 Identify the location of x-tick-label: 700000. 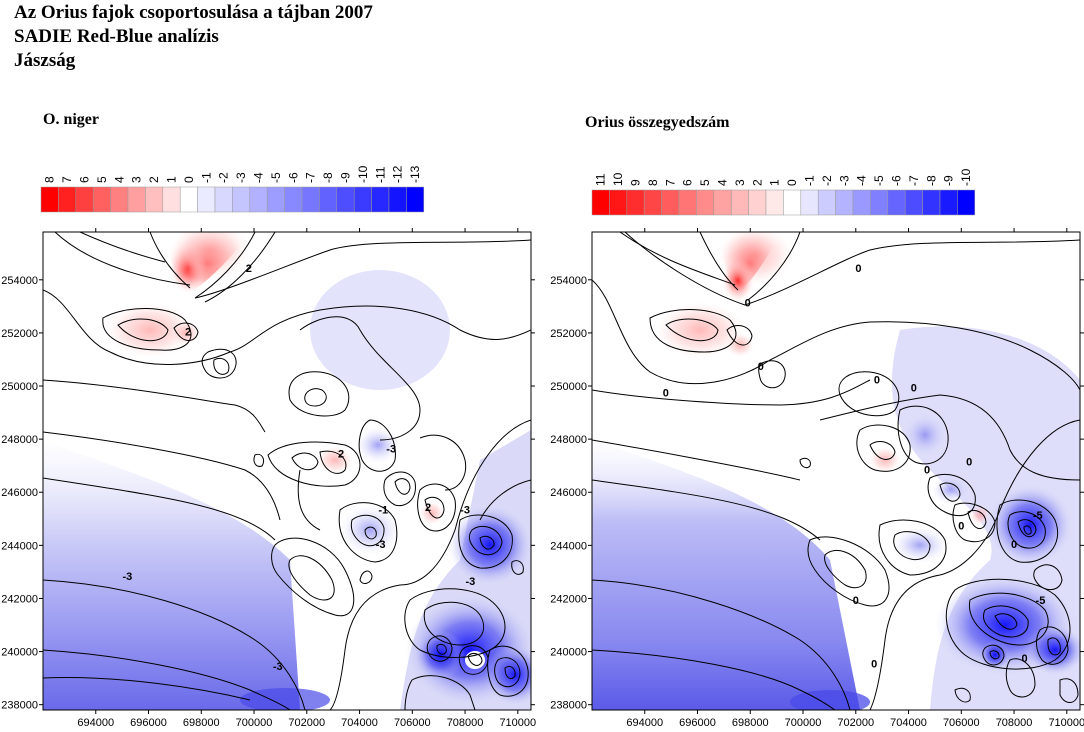
(803, 723).